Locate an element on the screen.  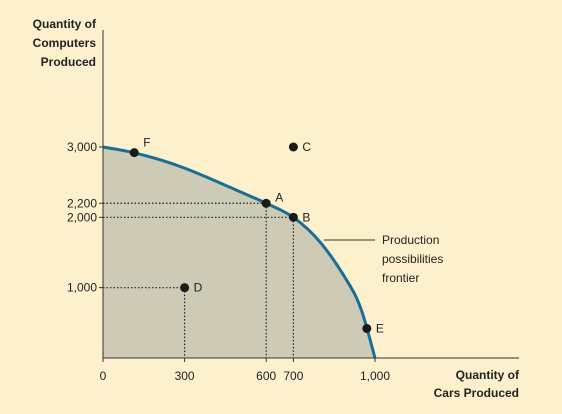
point-b is located at coordinates (293, 217).